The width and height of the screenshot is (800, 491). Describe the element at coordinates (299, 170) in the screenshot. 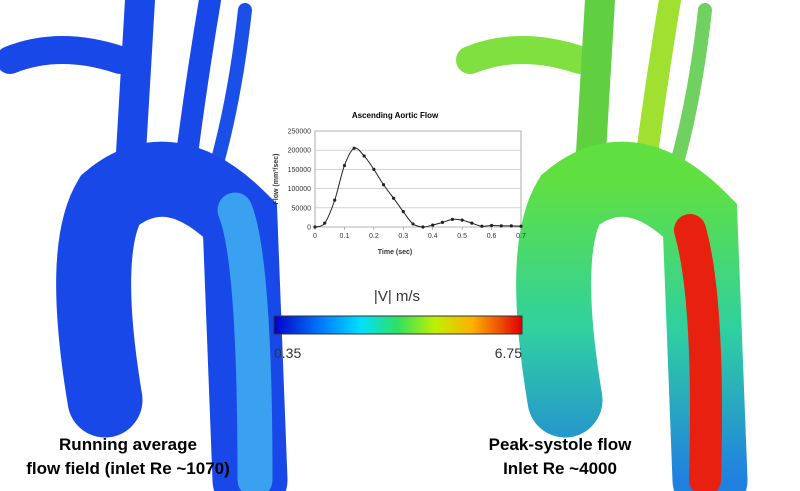

I see `y-tick-label: 150000` at that location.